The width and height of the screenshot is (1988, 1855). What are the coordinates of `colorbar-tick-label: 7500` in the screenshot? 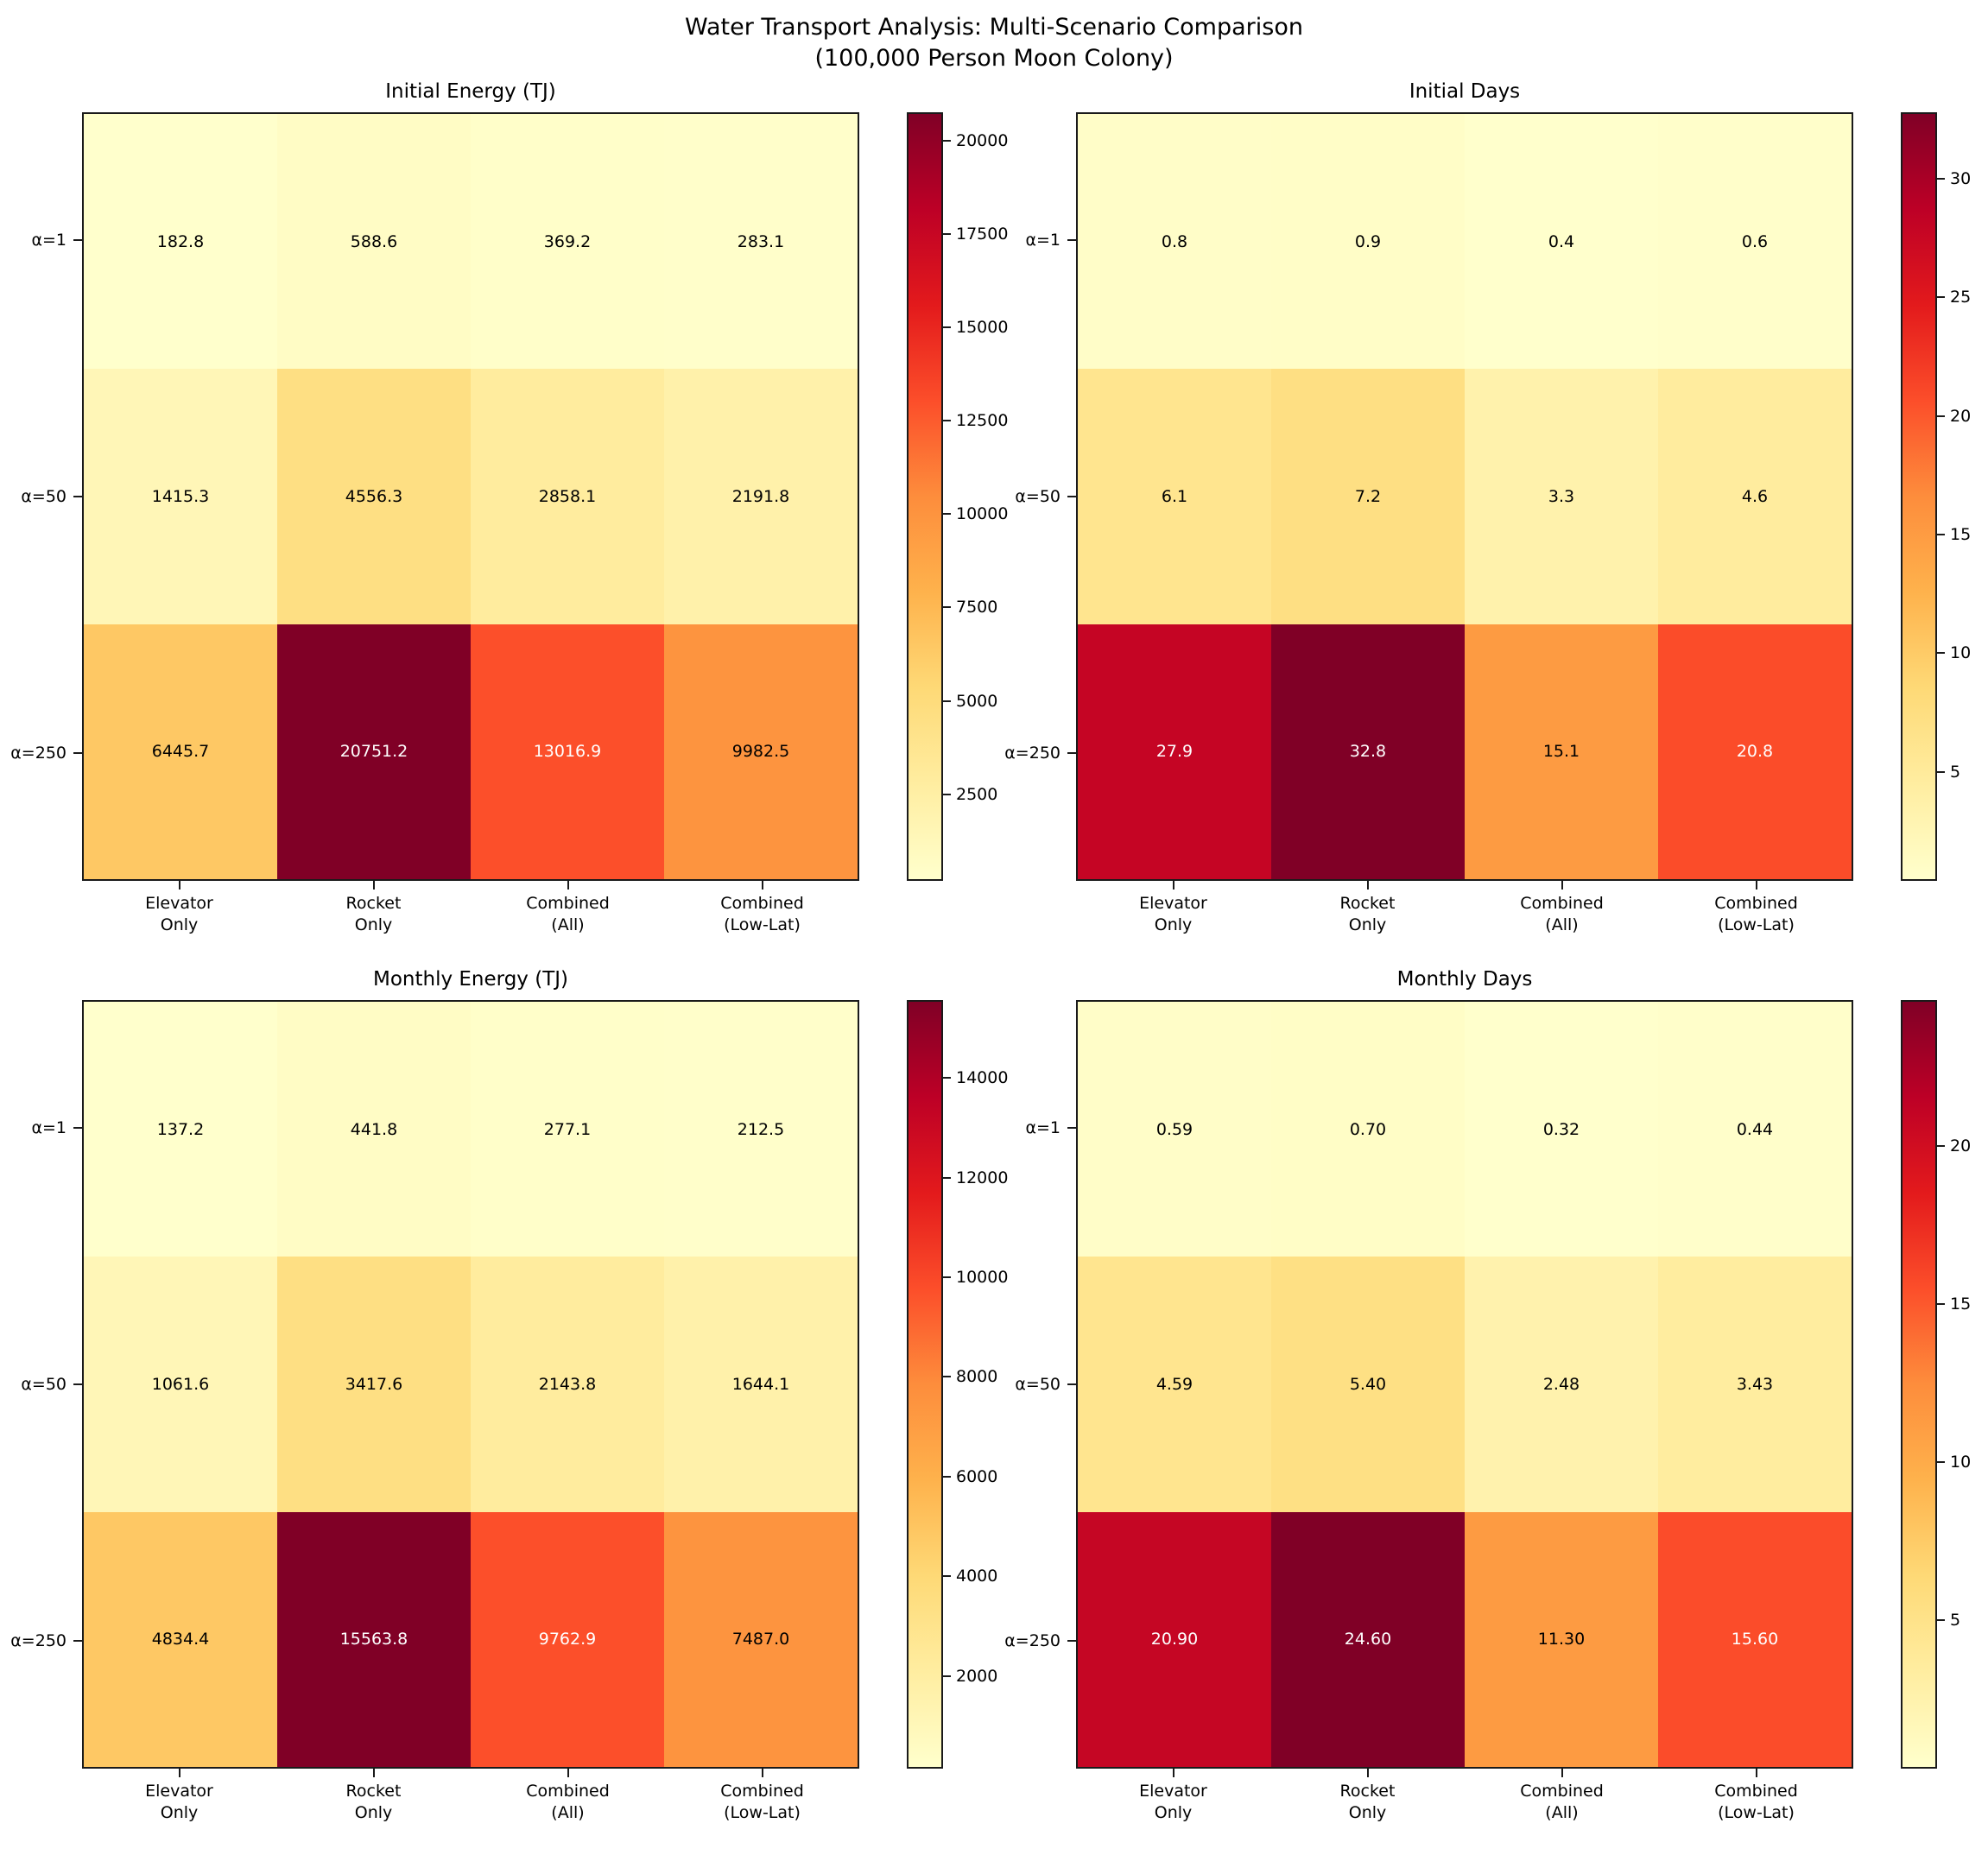 It's located at (977, 607).